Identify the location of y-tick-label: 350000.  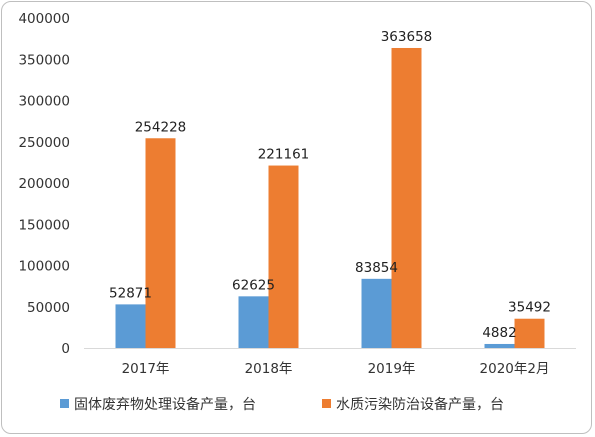
(44, 60).